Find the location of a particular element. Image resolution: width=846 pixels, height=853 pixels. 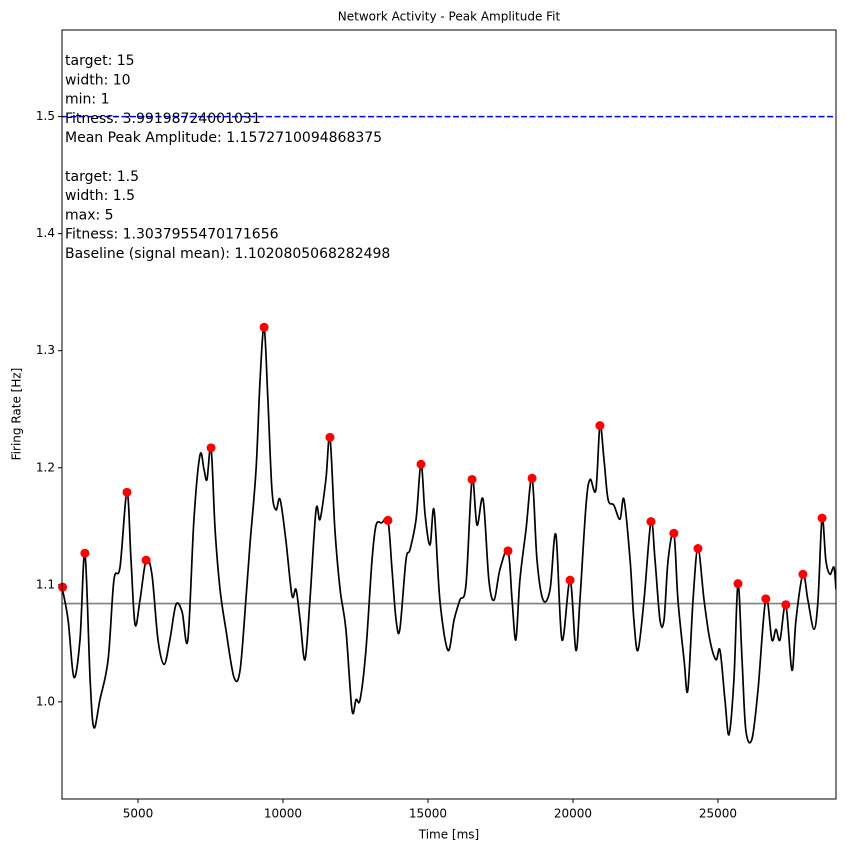

x-tick-label: 15000 is located at coordinates (428, 814).